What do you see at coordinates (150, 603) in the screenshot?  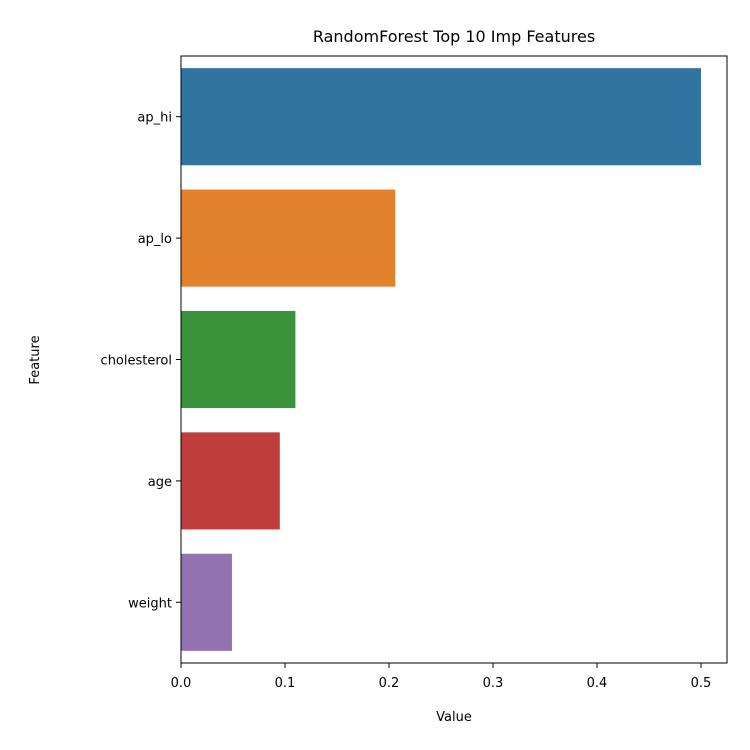 I see `y-tick-label: weight` at bounding box center [150, 603].